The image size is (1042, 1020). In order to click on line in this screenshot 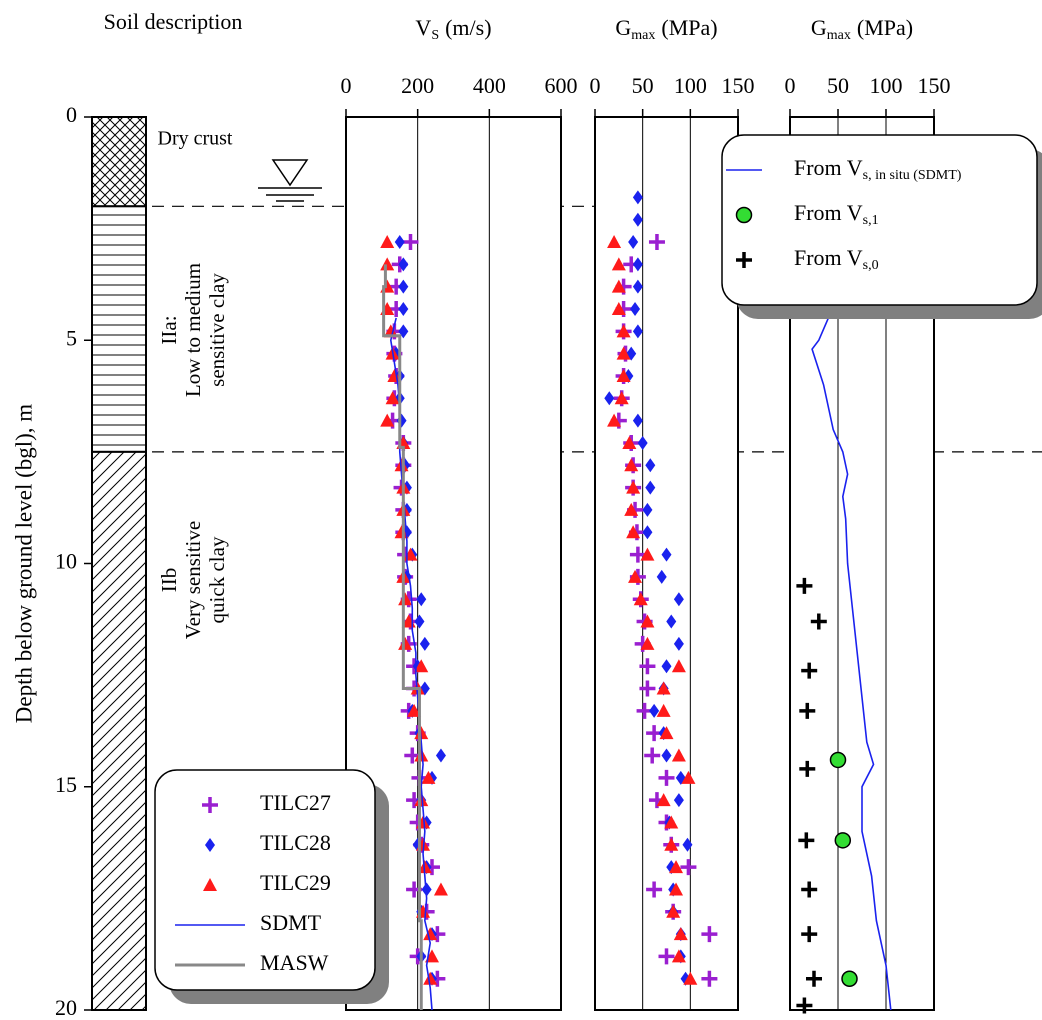, I will do `click(402, 637)`.